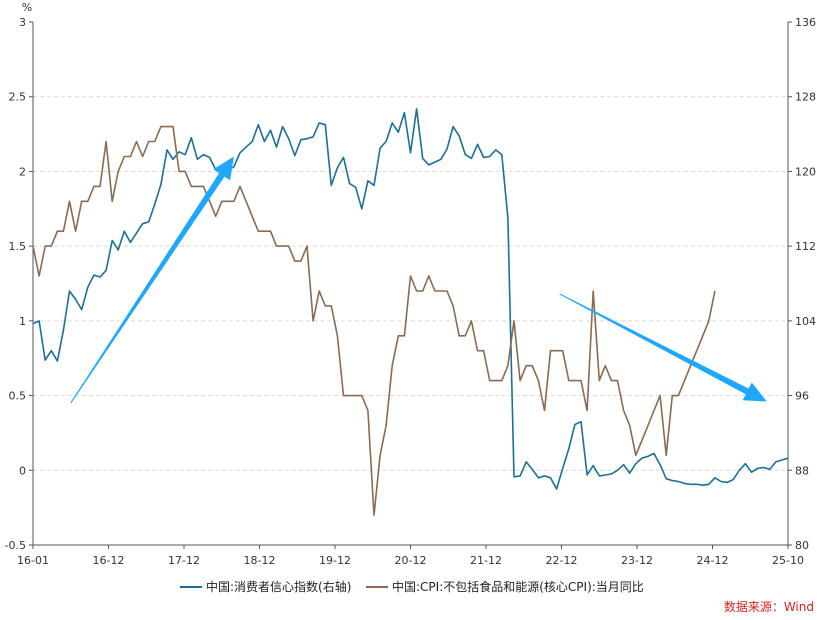 This screenshot has width=830, height=620. What do you see at coordinates (788, 560) in the screenshot?
I see `x-tick-label: 25-10` at bounding box center [788, 560].